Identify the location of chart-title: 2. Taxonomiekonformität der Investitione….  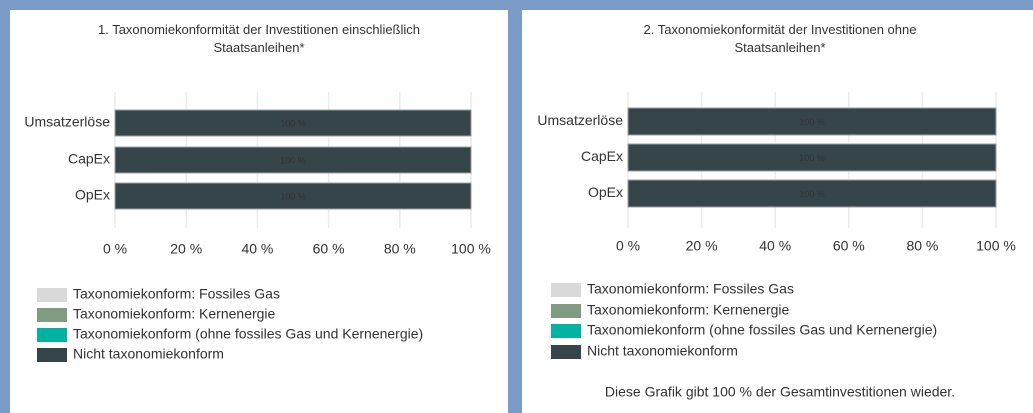
(780, 38).